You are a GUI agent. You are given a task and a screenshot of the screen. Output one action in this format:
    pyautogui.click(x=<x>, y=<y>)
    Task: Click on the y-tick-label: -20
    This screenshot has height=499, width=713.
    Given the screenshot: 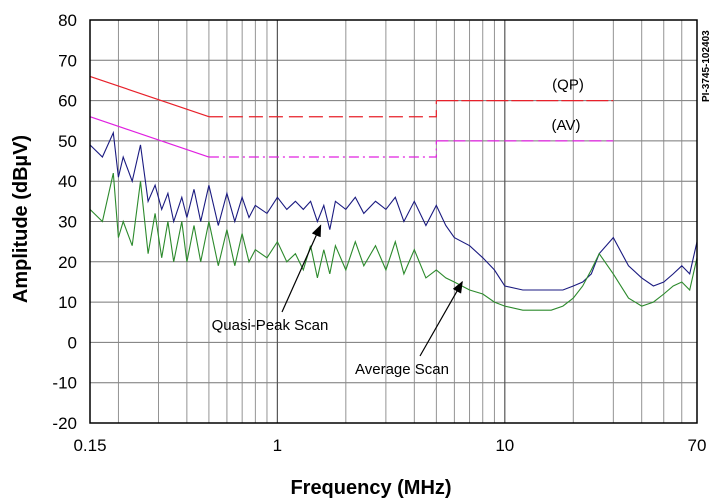 What is the action you would take?
    pyautogui.click(x=64, y=423)
    